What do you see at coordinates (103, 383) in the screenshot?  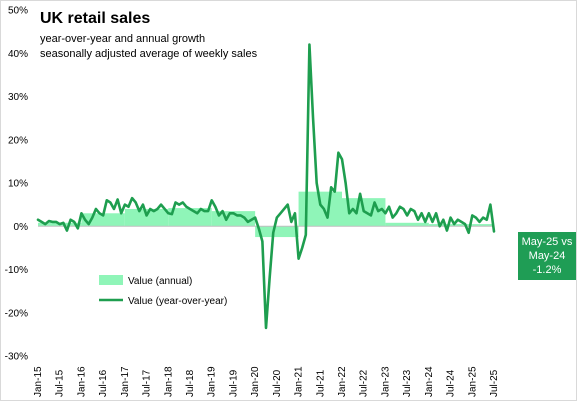 I see `x-tick-label: Jul-16` at bounding box center [103, 383].